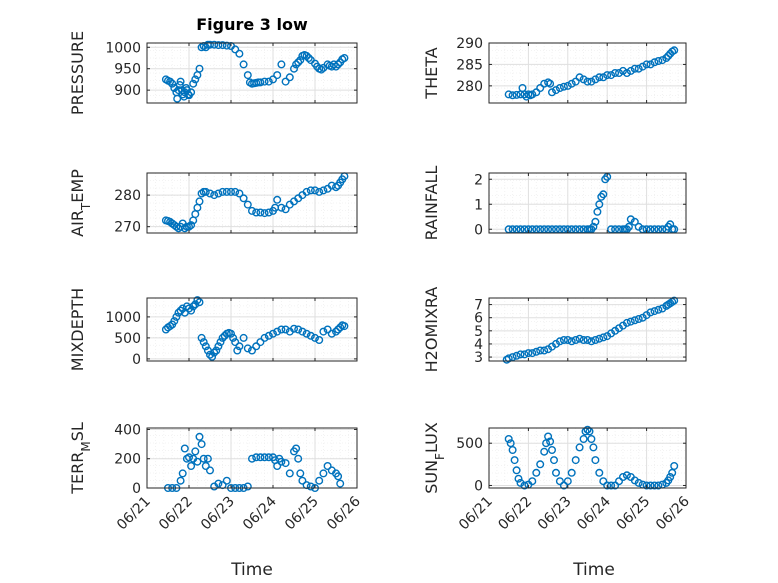 The width and height of the screenshot is (778, 583). What do you see at coordinates (127, 196) in the screenshot?
I see `y-tick-label: 280` at bounding box center [127, 196].